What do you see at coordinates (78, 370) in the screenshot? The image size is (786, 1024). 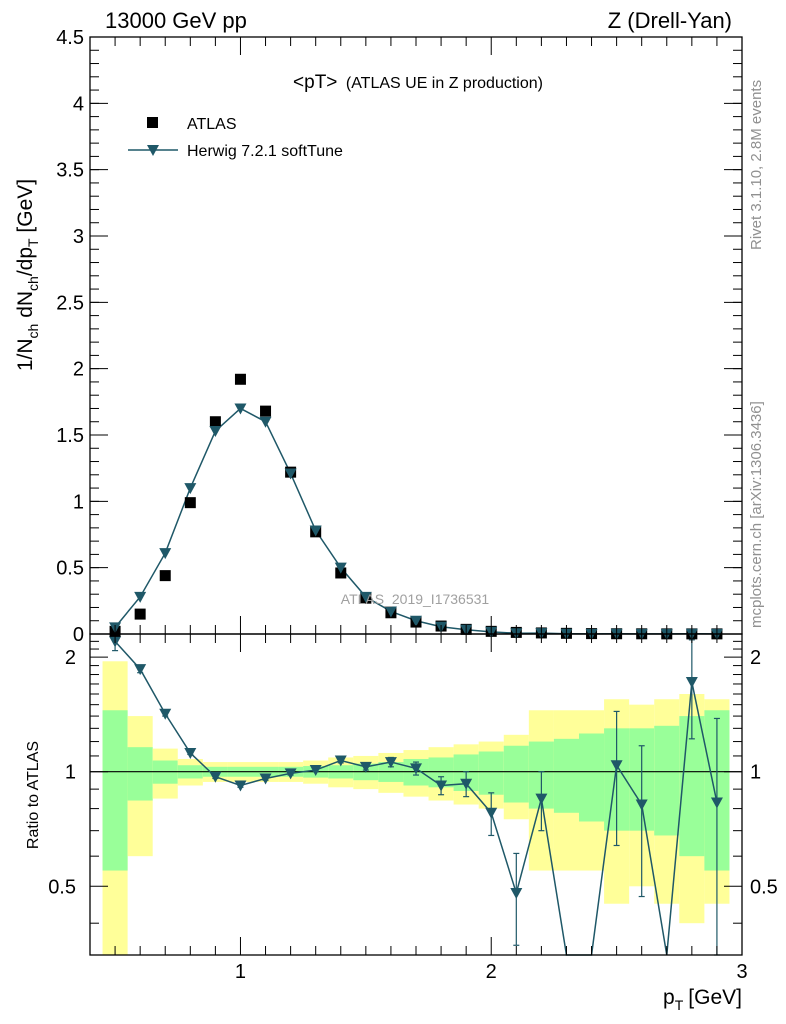 I see `y-tick-label: 2` at bounding box center [78, 370].